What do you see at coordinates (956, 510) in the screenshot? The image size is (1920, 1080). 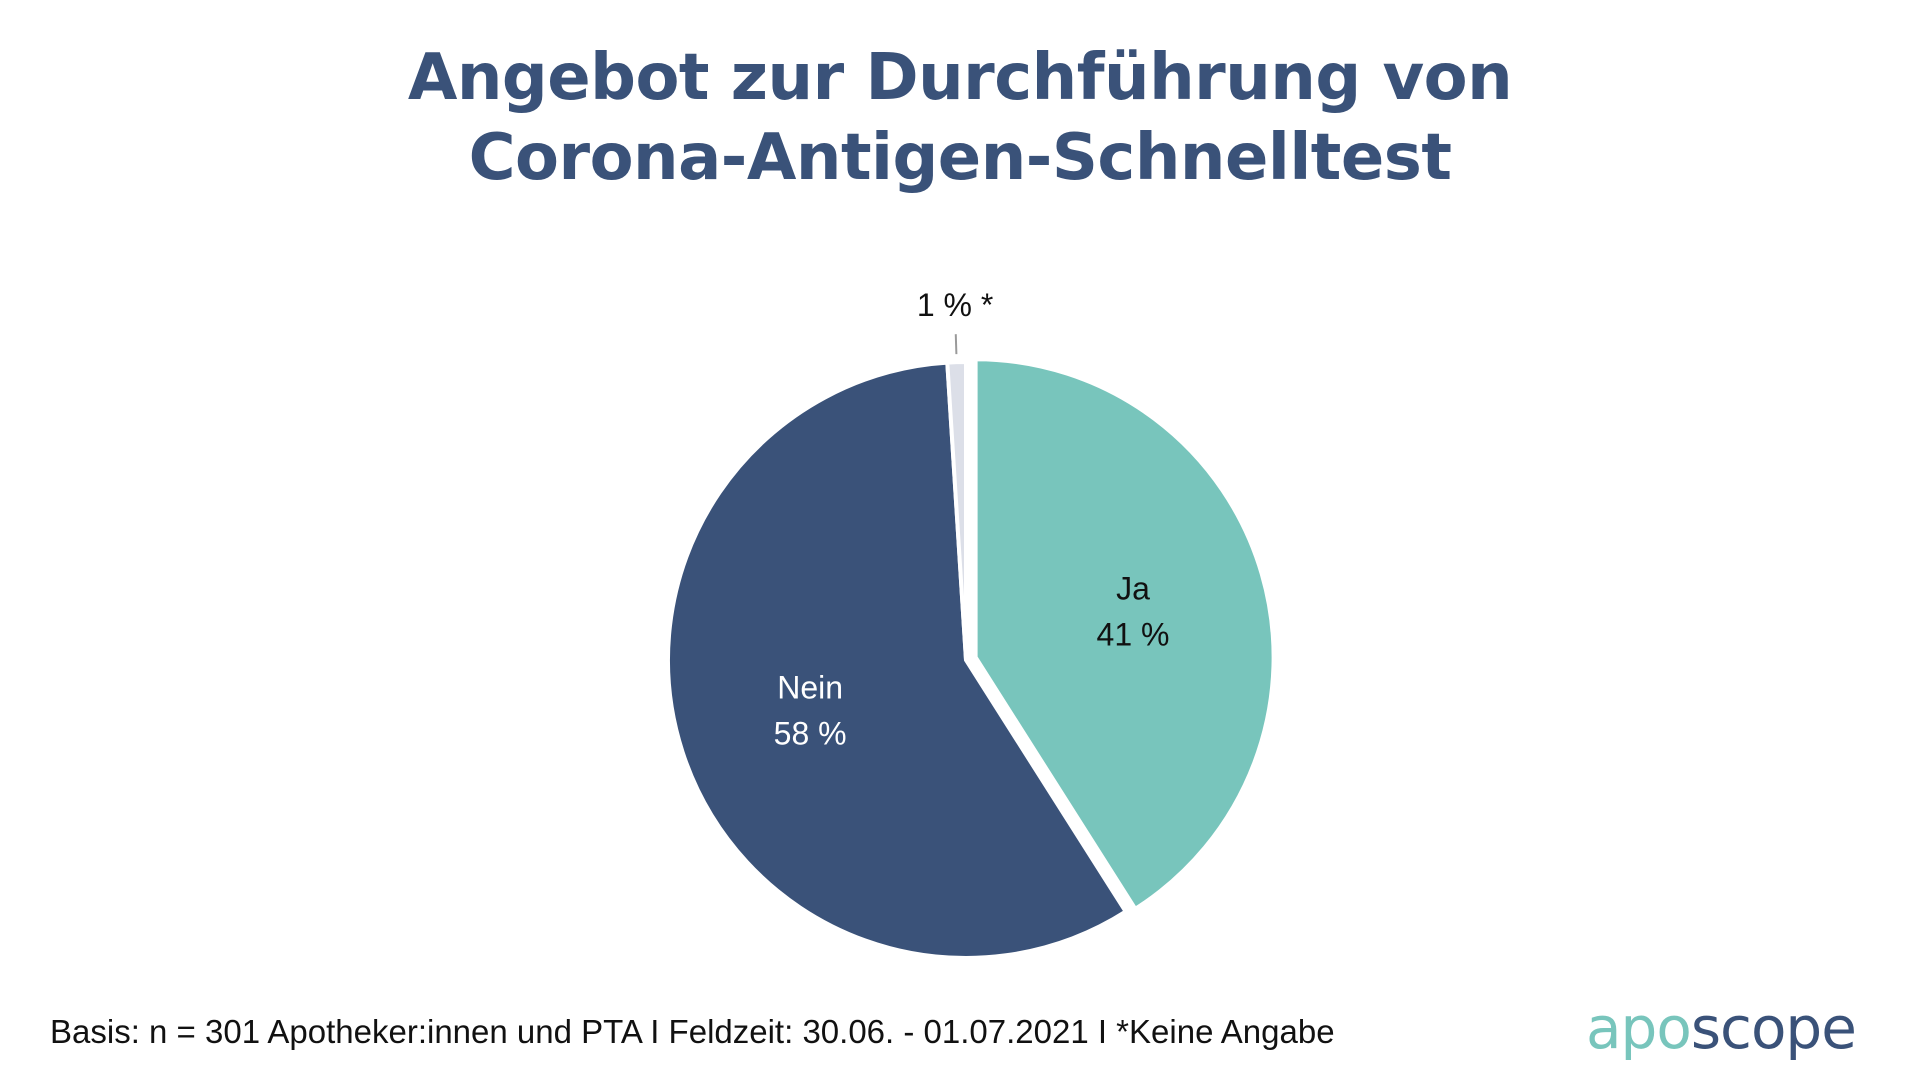 I see `pie-slice-keine-angabe` at bounding box center [956, 510].